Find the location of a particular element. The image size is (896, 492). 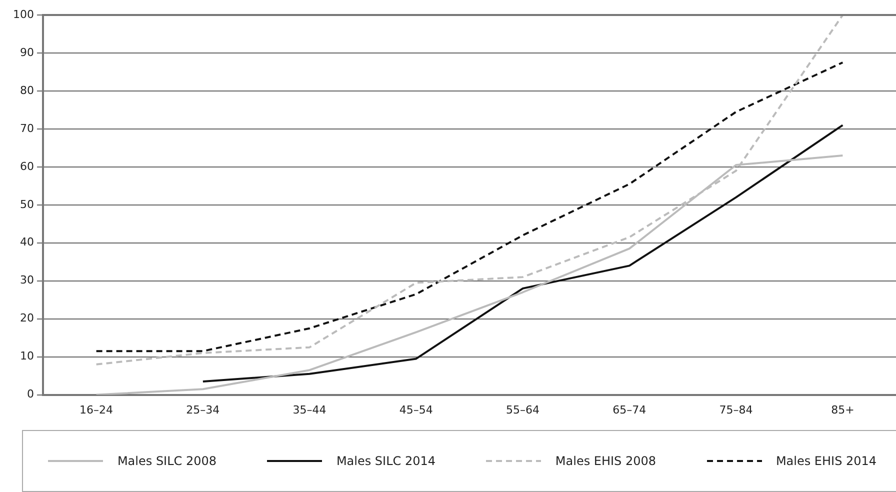

y-tick-label: 30 is located at coordinates (27, 280).